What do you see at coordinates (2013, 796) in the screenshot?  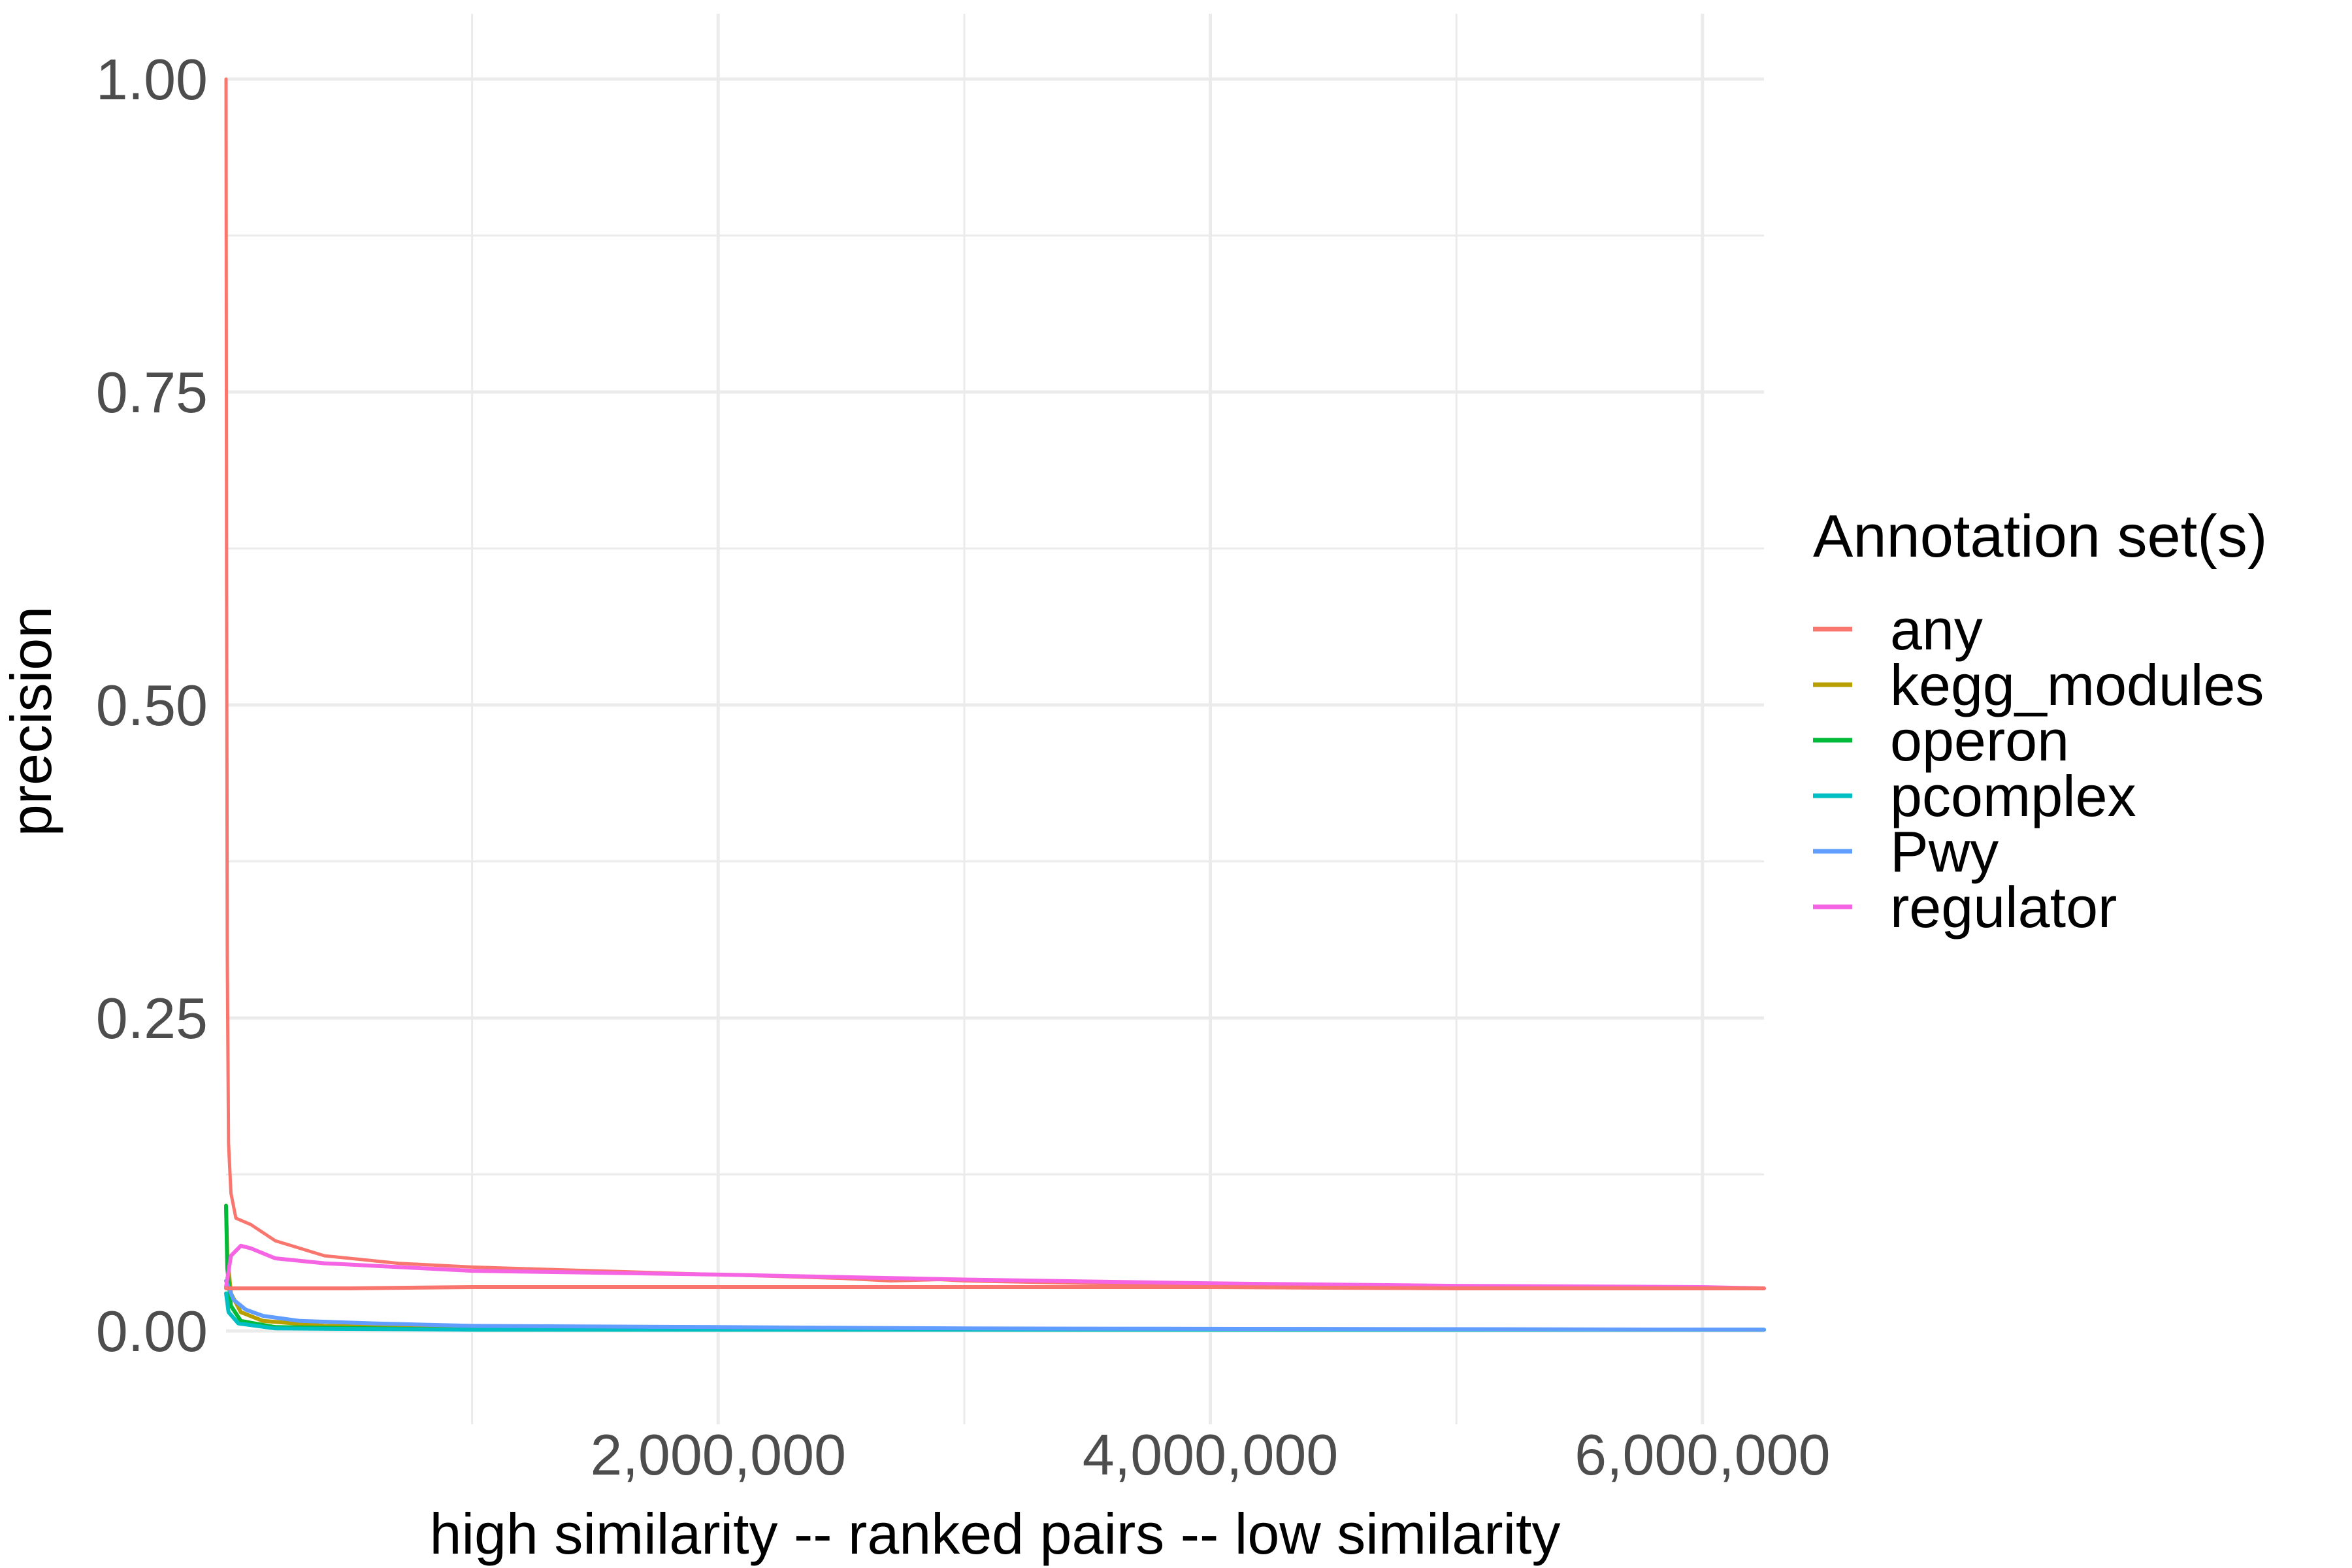 I see `legend-label-pcomplex: pcomplex` at bounding box center [2013, 796].